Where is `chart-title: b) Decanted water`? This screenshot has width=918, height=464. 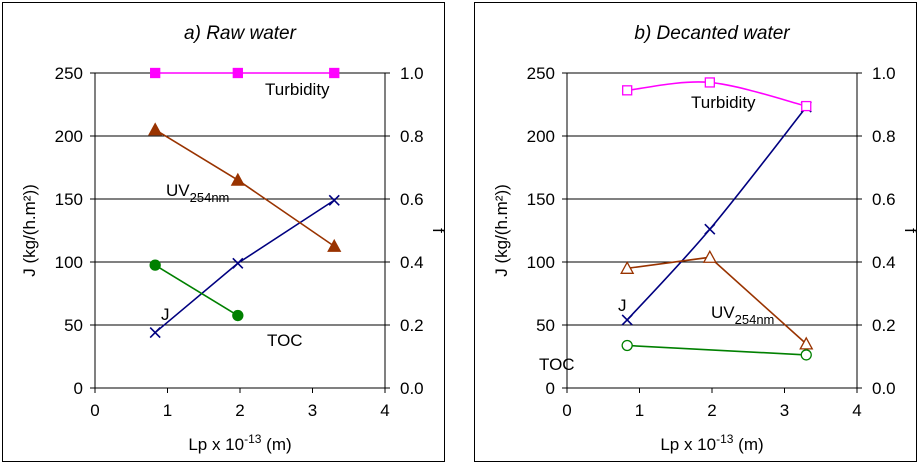
chart-title: b) Decanted water is located at coordinates (712, 33).